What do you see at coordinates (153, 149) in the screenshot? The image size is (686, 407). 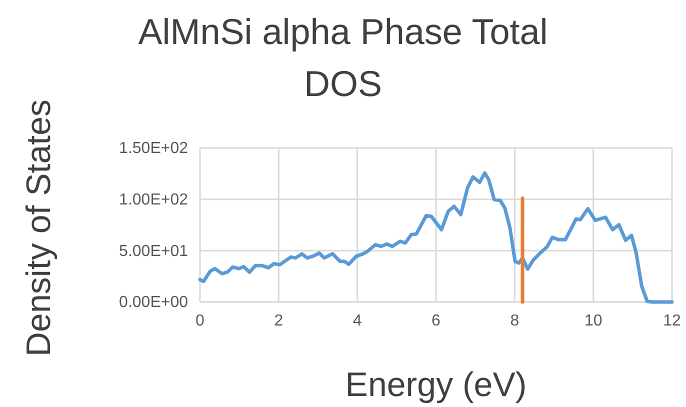 I see `y-tick-label: 1.50E+02` at bounding box center [153, 149].